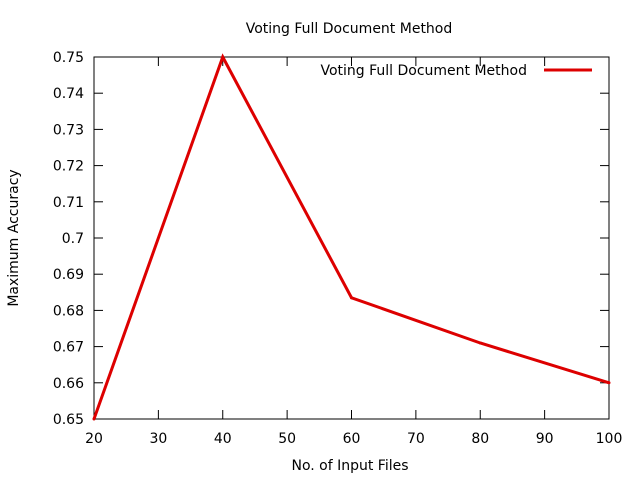 The height and width of the screenshot is (480, 640). I want to click on legend: Voting Full Document Method, so click(456, 71).